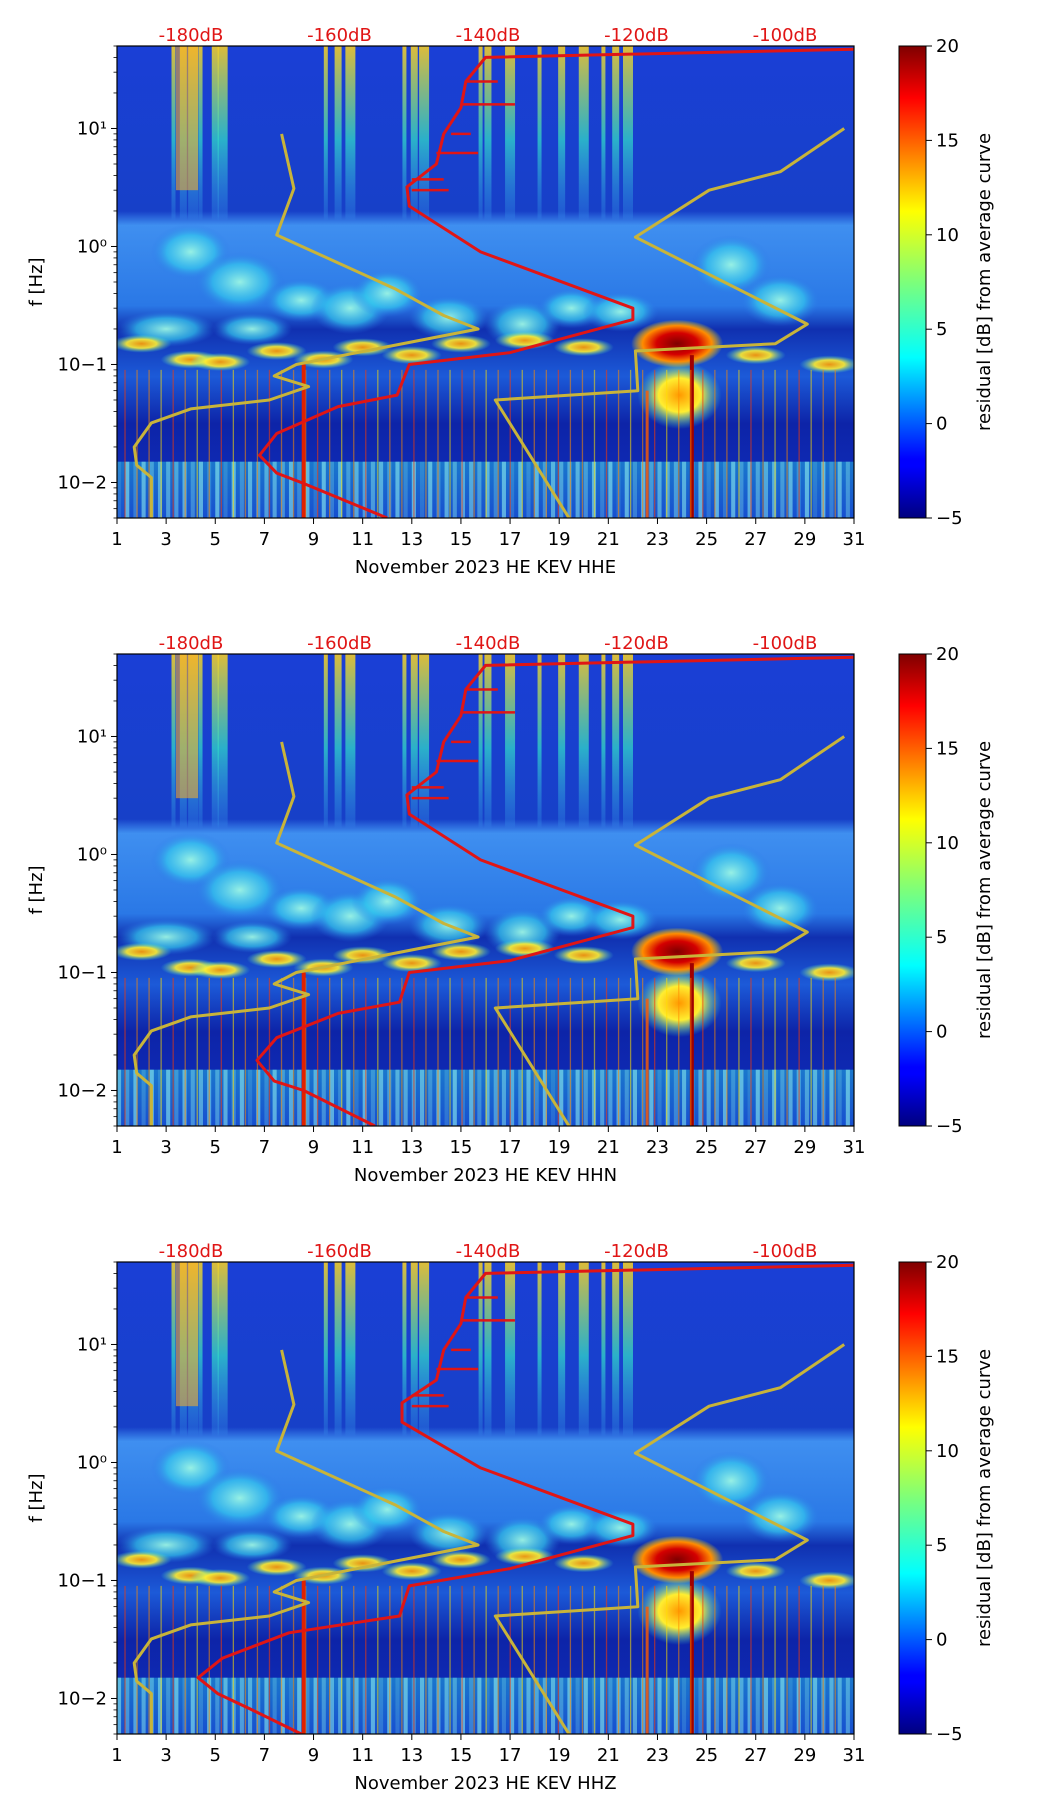  I want to click on storm-warm-region, so click(679, 395).